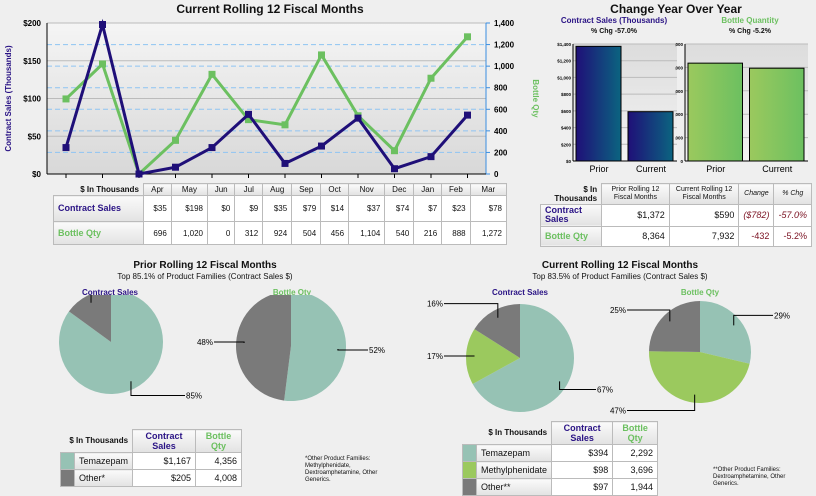 The width and height of the screenshot is (816, 496). Describe the element at coordinates (535, 98) in the screenshot. I see `y2-axis-label: Bottle Qty` at that location.